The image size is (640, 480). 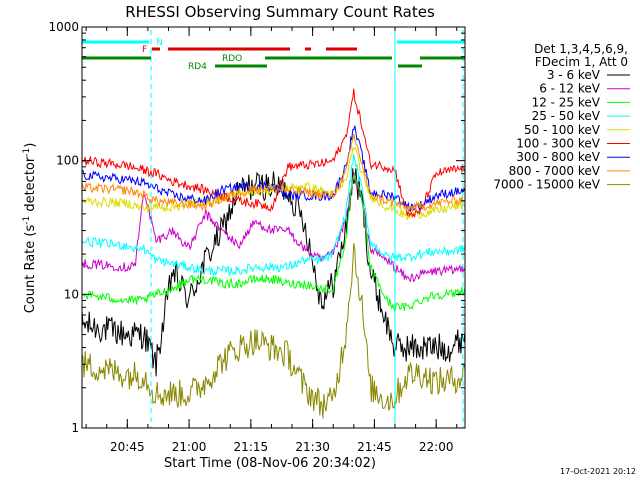 I want to click on x-tick-label-1: 20:45, so click(x=127, y=447).